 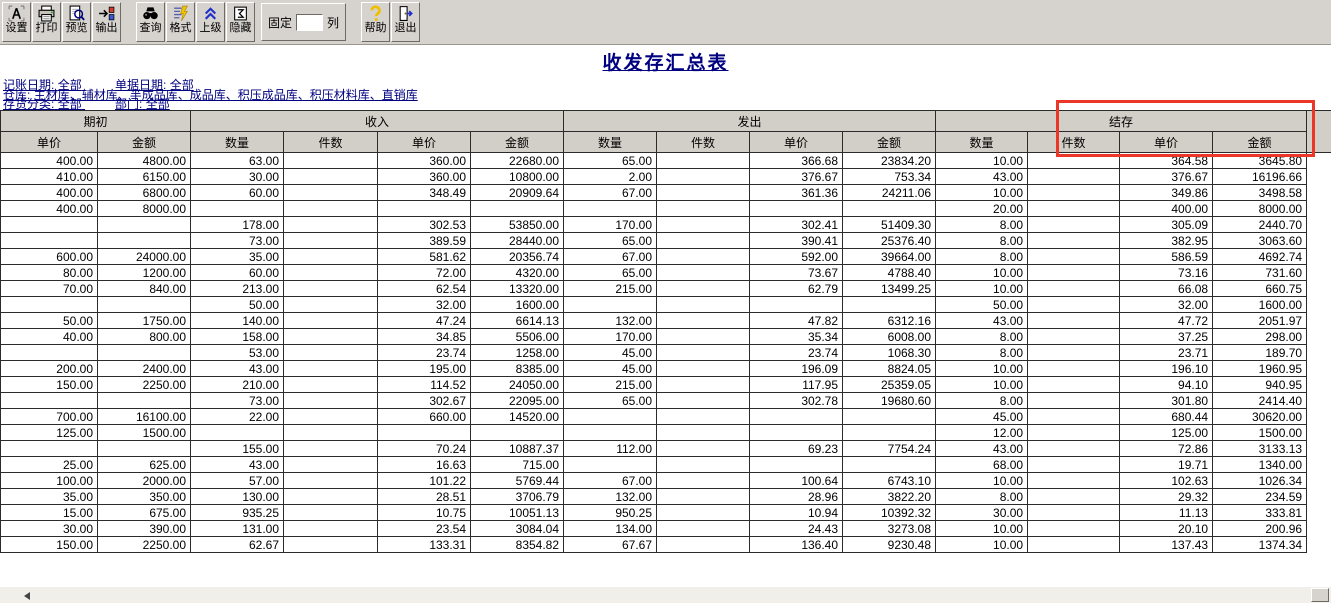 I want to click on table-cell: 195.00, so click(x=424, y=368).